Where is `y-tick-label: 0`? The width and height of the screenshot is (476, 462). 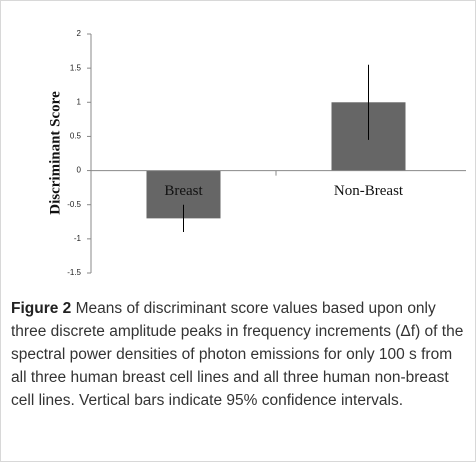
y-tick-label: 0 is located at coordinates (79, 170).